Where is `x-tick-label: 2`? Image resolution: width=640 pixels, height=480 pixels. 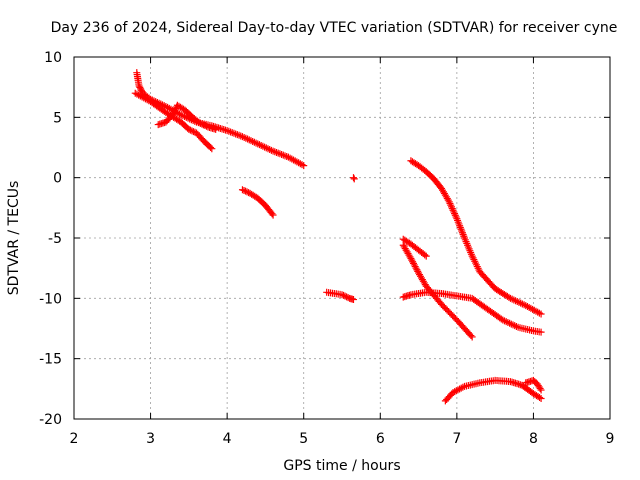
x-tick-label: 2 is located at coordinates (74, 439).